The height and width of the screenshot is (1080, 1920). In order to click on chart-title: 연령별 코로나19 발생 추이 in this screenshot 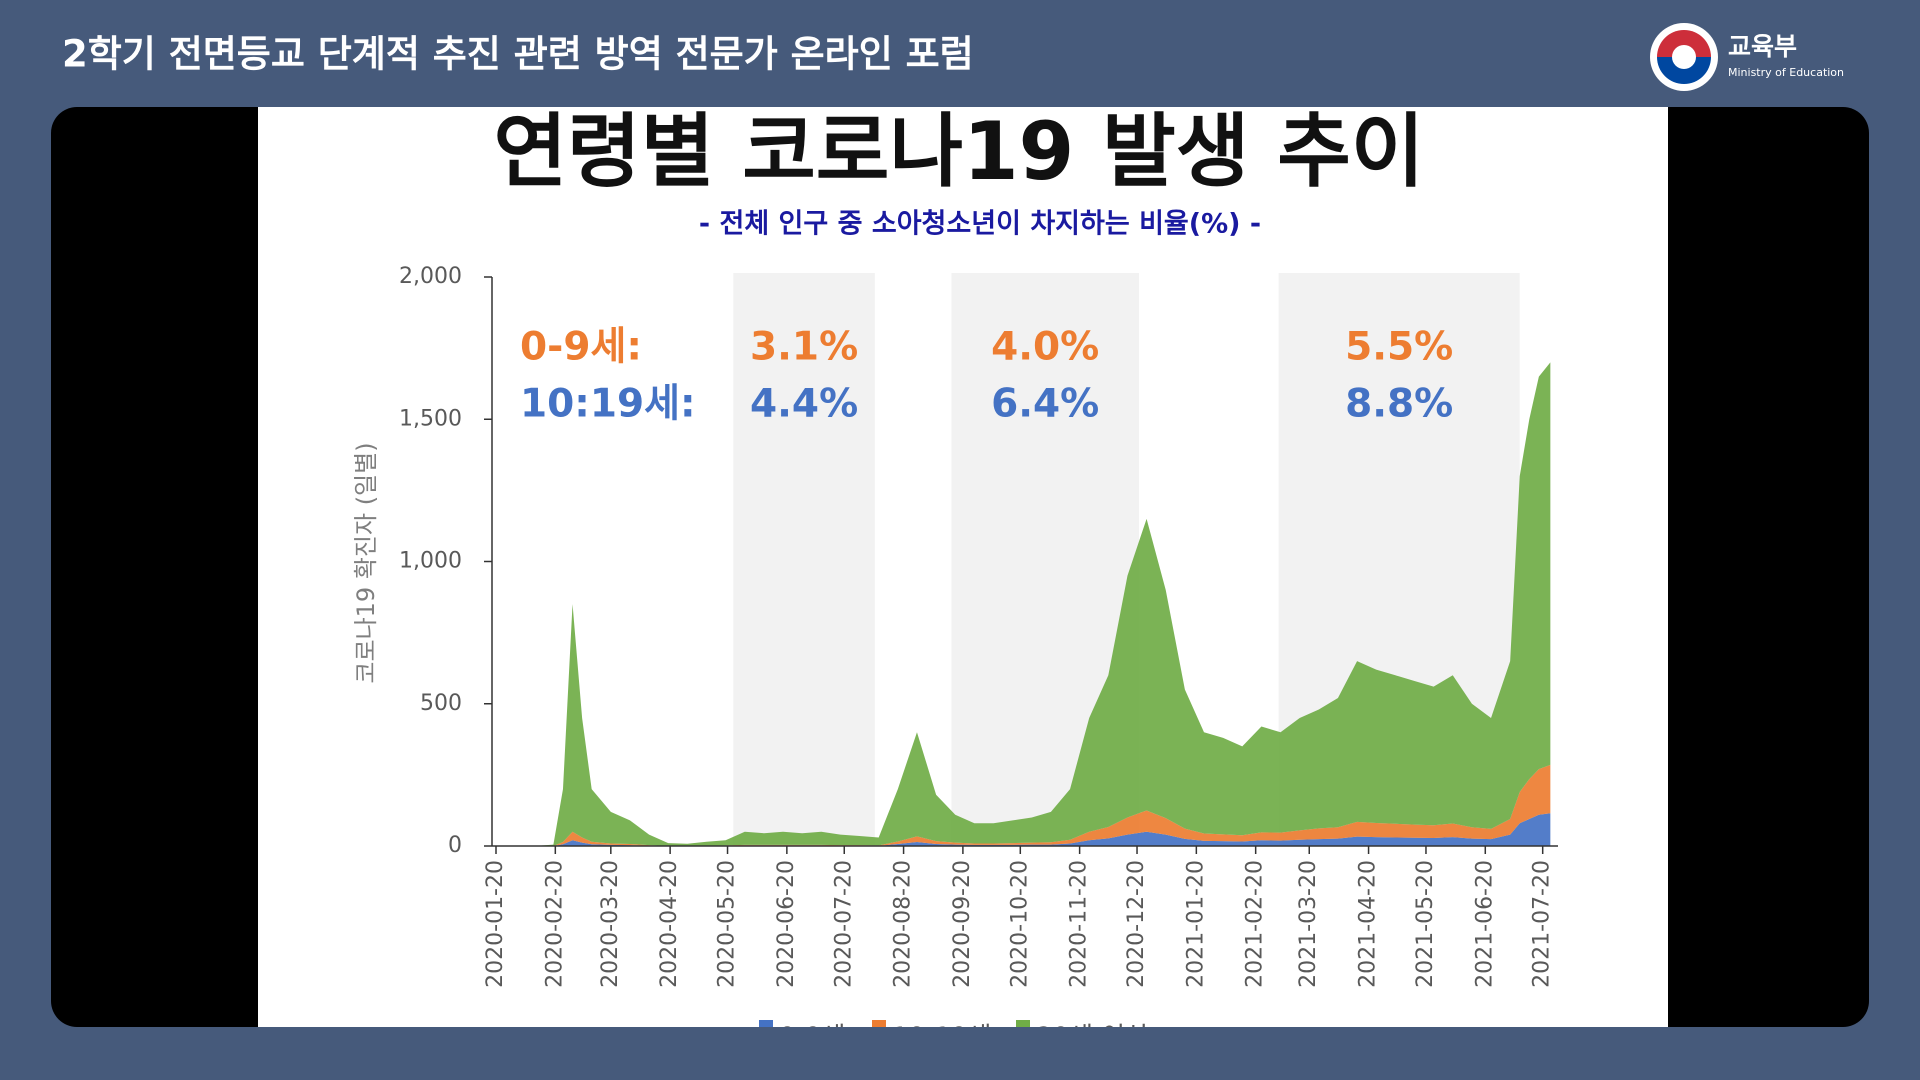, I will do `click(959, 151)`.